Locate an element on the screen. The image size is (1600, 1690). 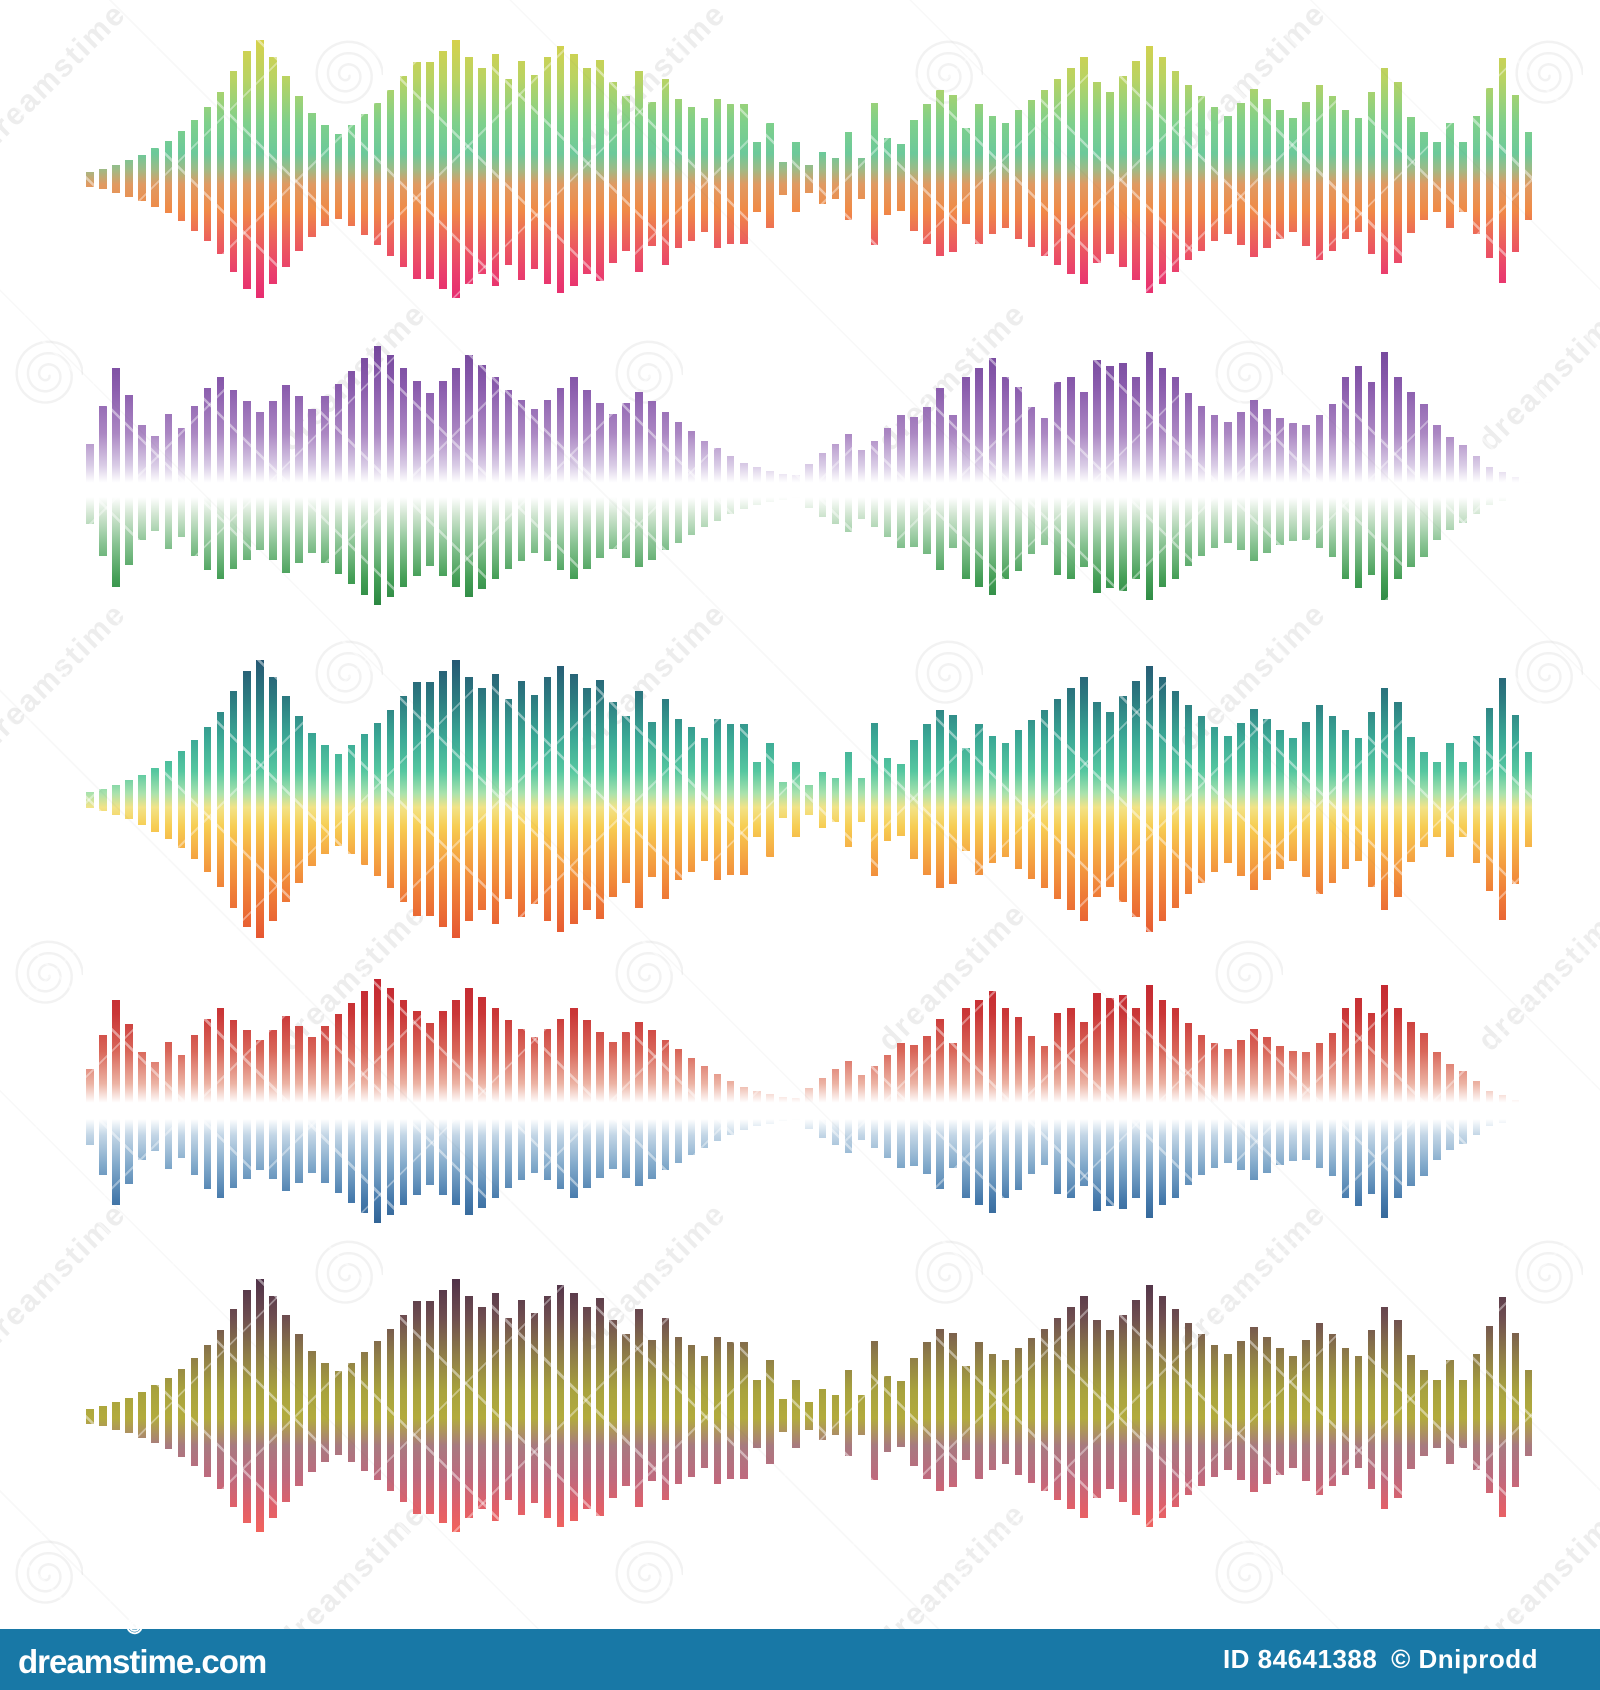
image-id: ID 84641388 is located at coordinates (1300, 1659).